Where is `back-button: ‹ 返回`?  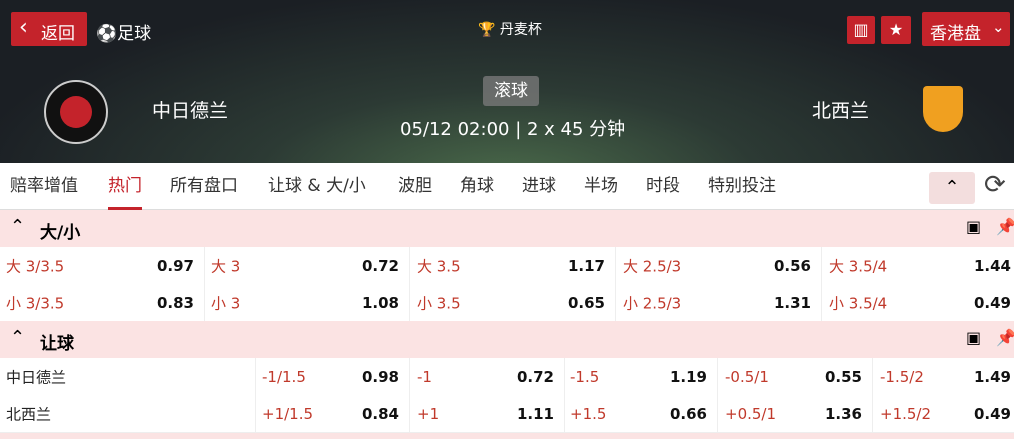 back-button: ‹ 返回 is located at coordinates (49, 29).